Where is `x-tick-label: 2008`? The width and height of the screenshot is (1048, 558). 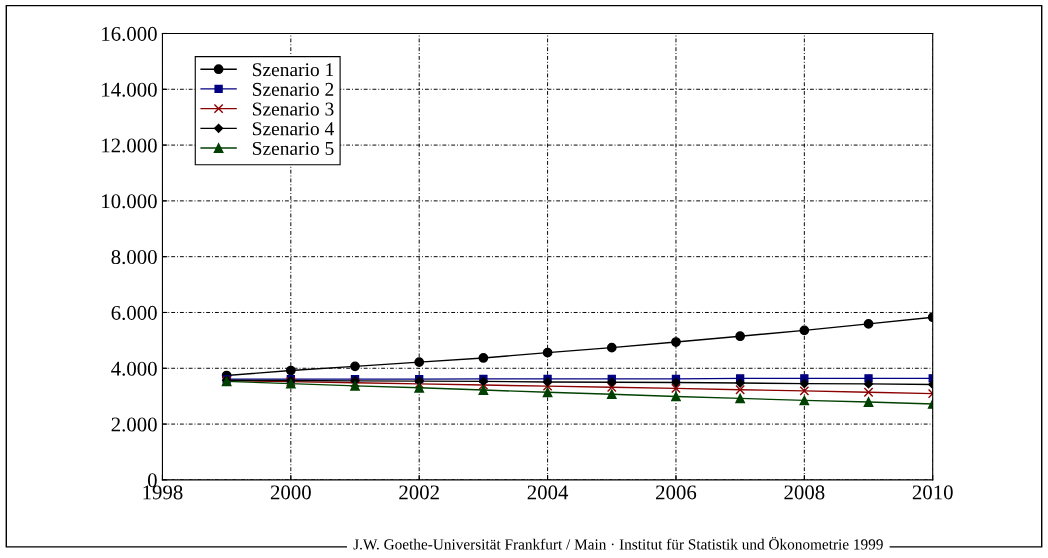
x-tick-label: 2008 is located at coordinates (804, 492).